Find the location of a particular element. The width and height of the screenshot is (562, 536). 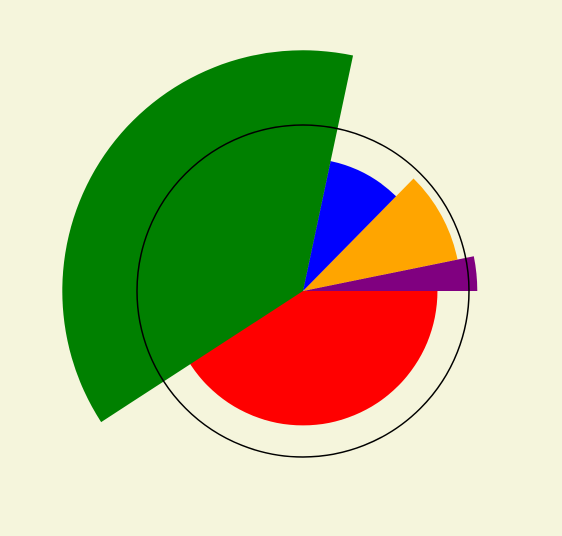

slice-purple is located at coordinates (390, 273).